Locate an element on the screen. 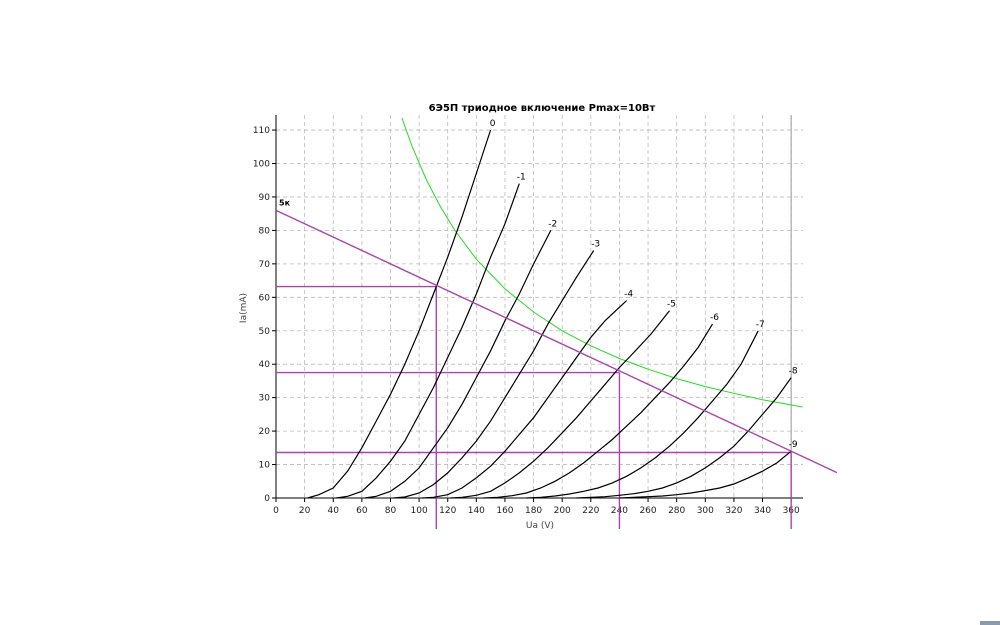 The height and width of the screenshot is (625, 1000). load-line-label: 5к is located at coordinates (285, 202).